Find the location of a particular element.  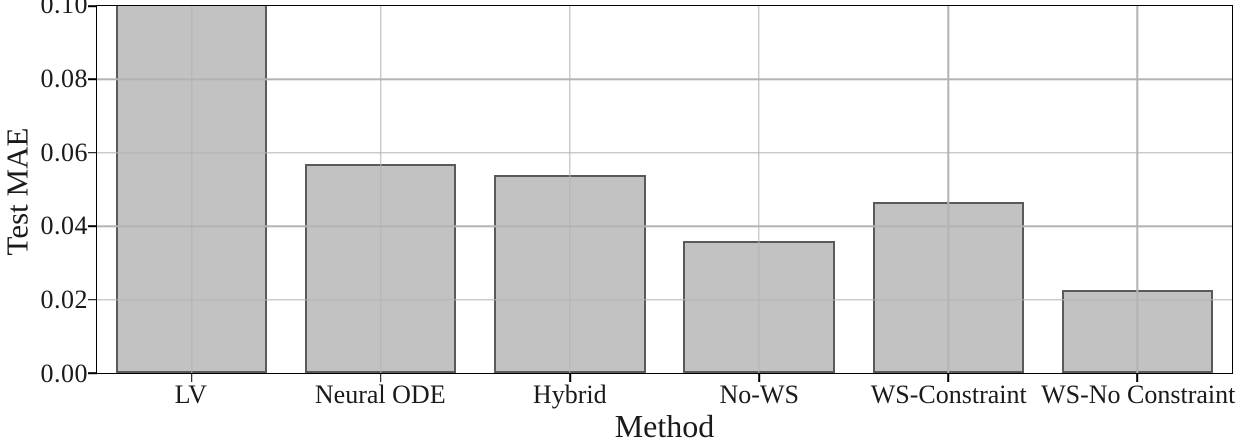

y-tick-labels: 0.00 0.02 0.04 0.06 0.08 0.10 is located at coordinates (44, 193).